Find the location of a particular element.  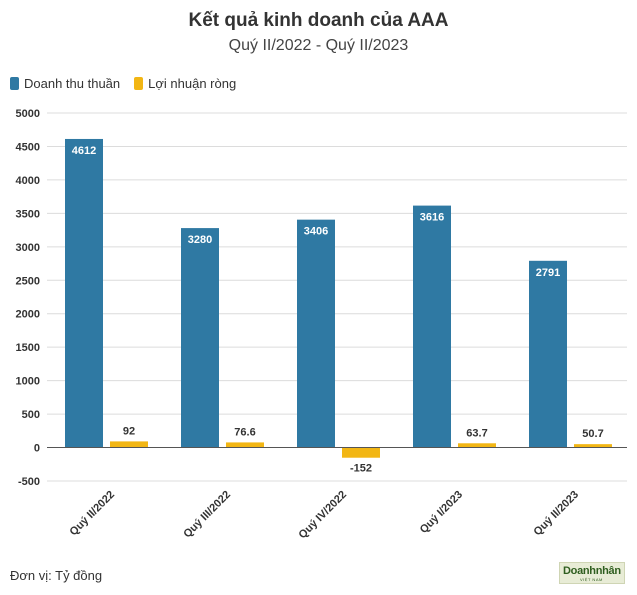

data-label-profit: 92 is located at coordinates (129, 431).